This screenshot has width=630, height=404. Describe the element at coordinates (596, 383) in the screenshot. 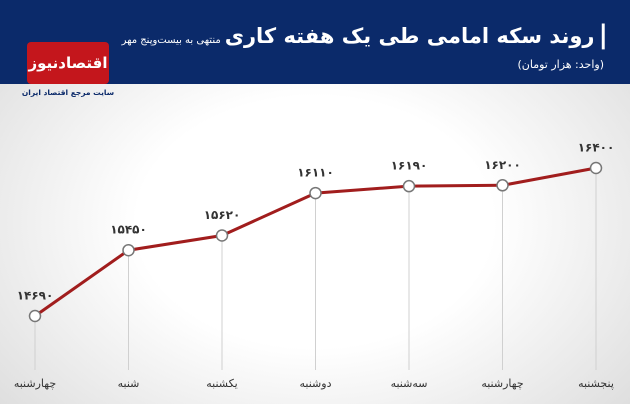

I see `x-tick-label: پنجشنبه` at that location.